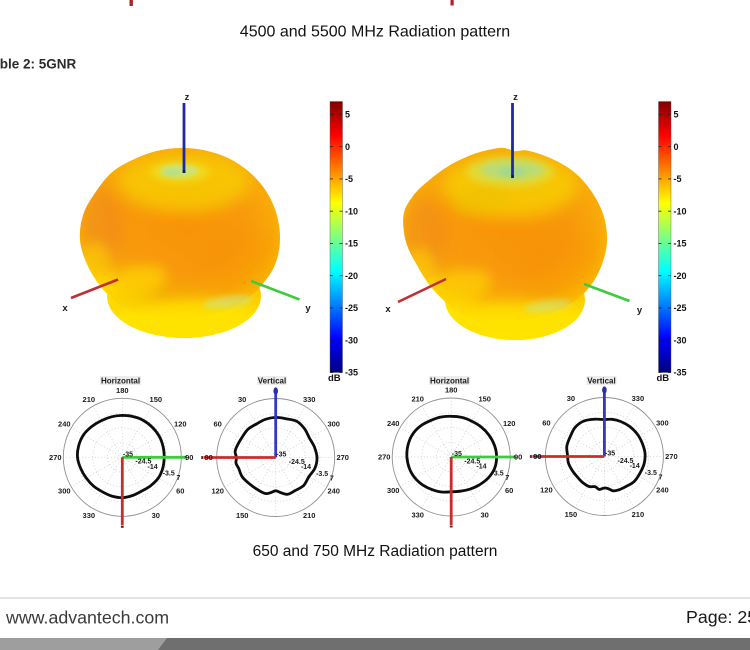  Describe the element at coordinates (375, 551) in the screenshot. I see `svg-text:650 and 750 MHz Radiation patt: 650 and 750 MHz Radiation pattern` at that location.